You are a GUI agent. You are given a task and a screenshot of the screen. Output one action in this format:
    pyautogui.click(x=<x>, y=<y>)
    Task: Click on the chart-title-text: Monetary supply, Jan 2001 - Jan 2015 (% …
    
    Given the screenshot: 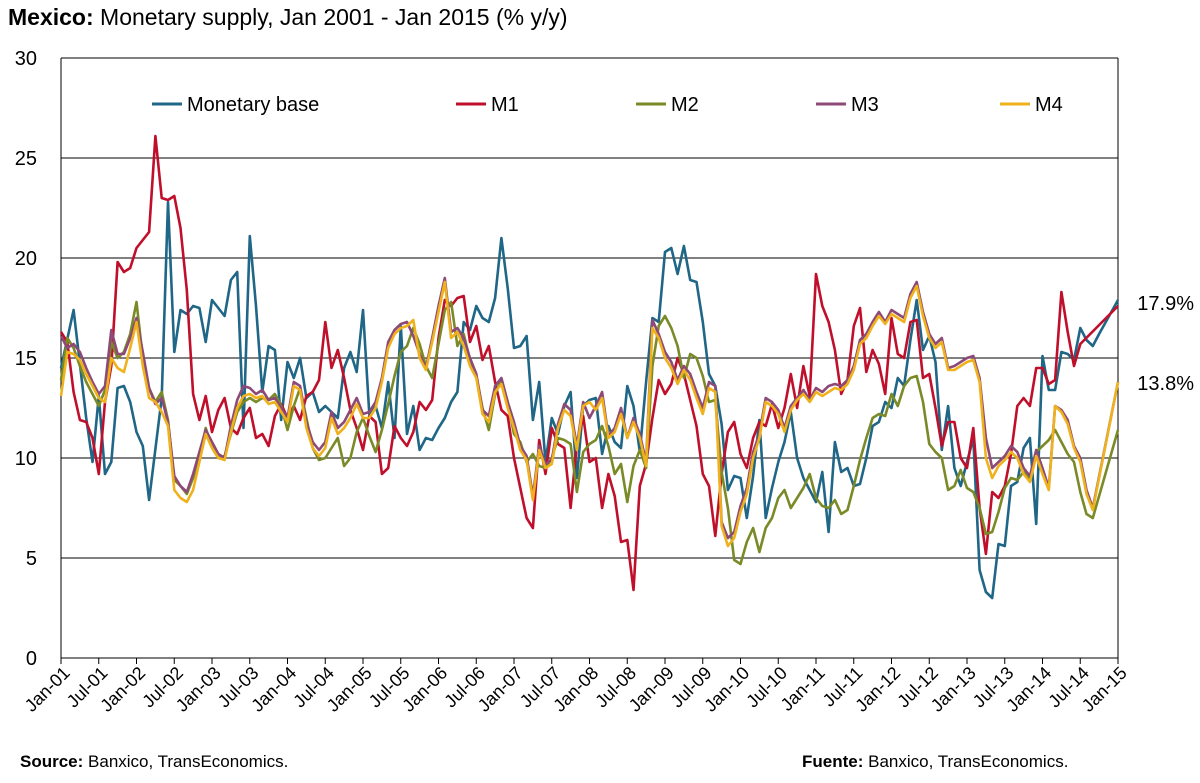 What is the action you would take?
    pyautogui.click(x=330, y=17)
    